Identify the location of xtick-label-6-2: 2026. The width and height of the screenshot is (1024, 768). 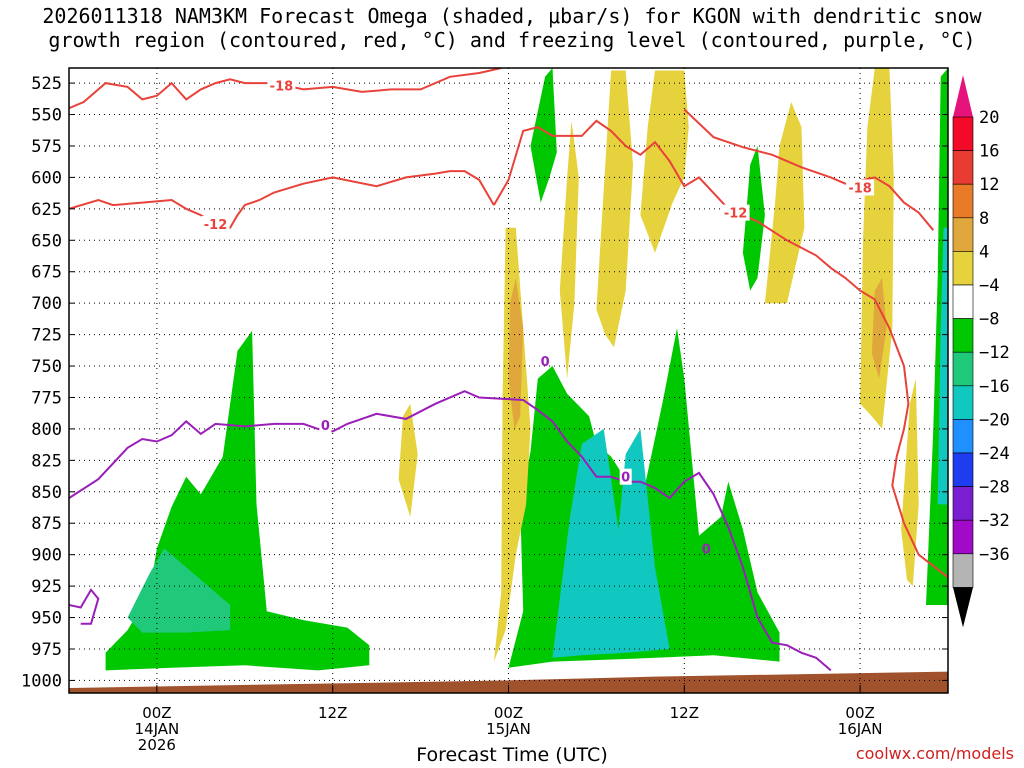
(157, 745).